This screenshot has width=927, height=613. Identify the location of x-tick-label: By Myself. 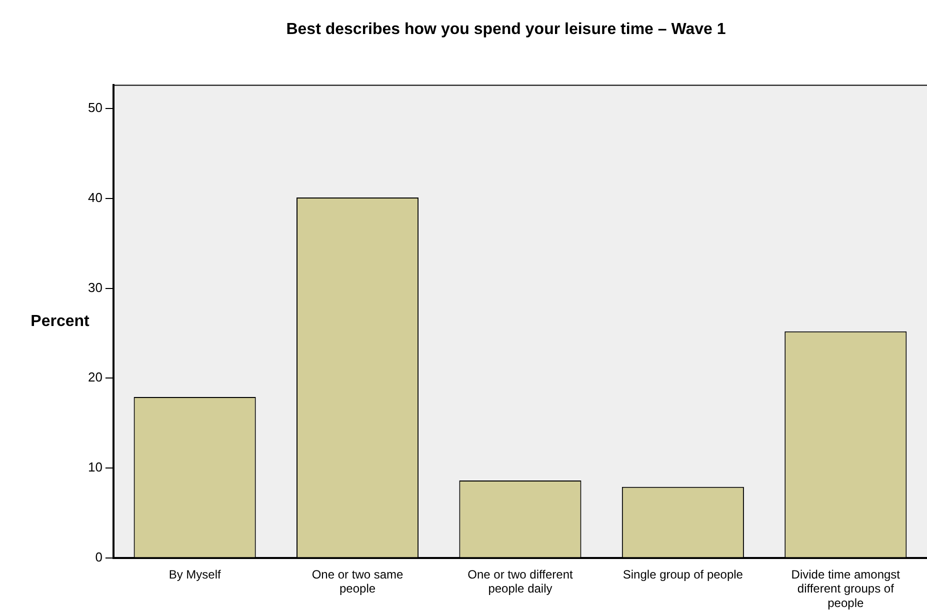
(195, 574).